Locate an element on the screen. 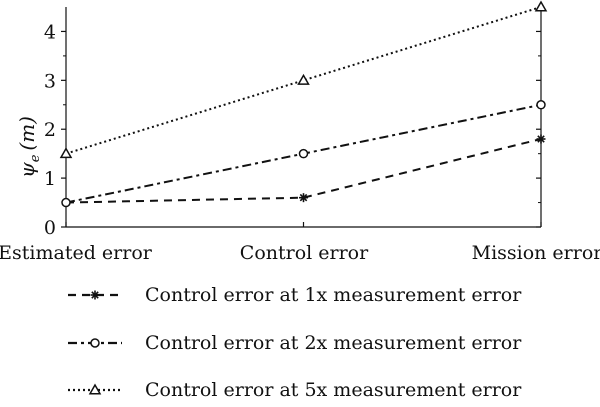 The width and height of the screenshot is (600, 407). series-line is located at coordinates (303, 171).